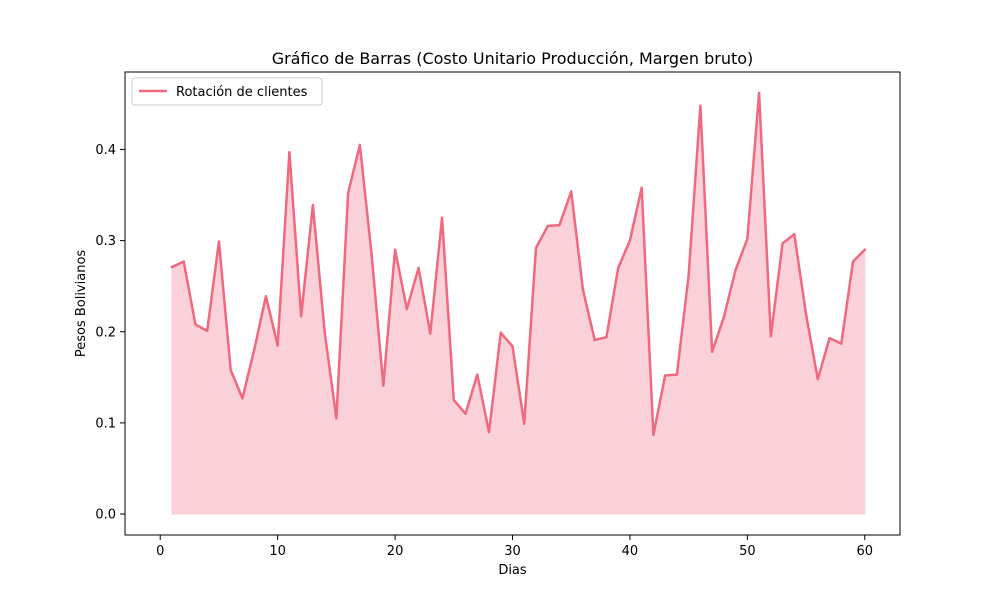  I want to click on legend-label: Rotación de clientes, so click(242, 92).